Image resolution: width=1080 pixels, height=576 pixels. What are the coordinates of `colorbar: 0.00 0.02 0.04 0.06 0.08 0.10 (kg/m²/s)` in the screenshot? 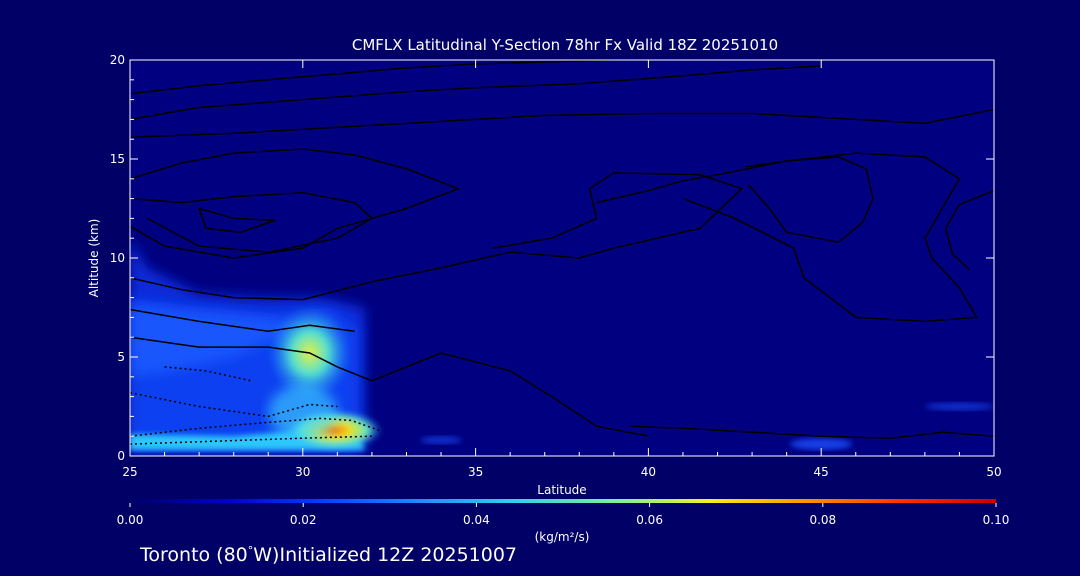 It's located at (563, 521).